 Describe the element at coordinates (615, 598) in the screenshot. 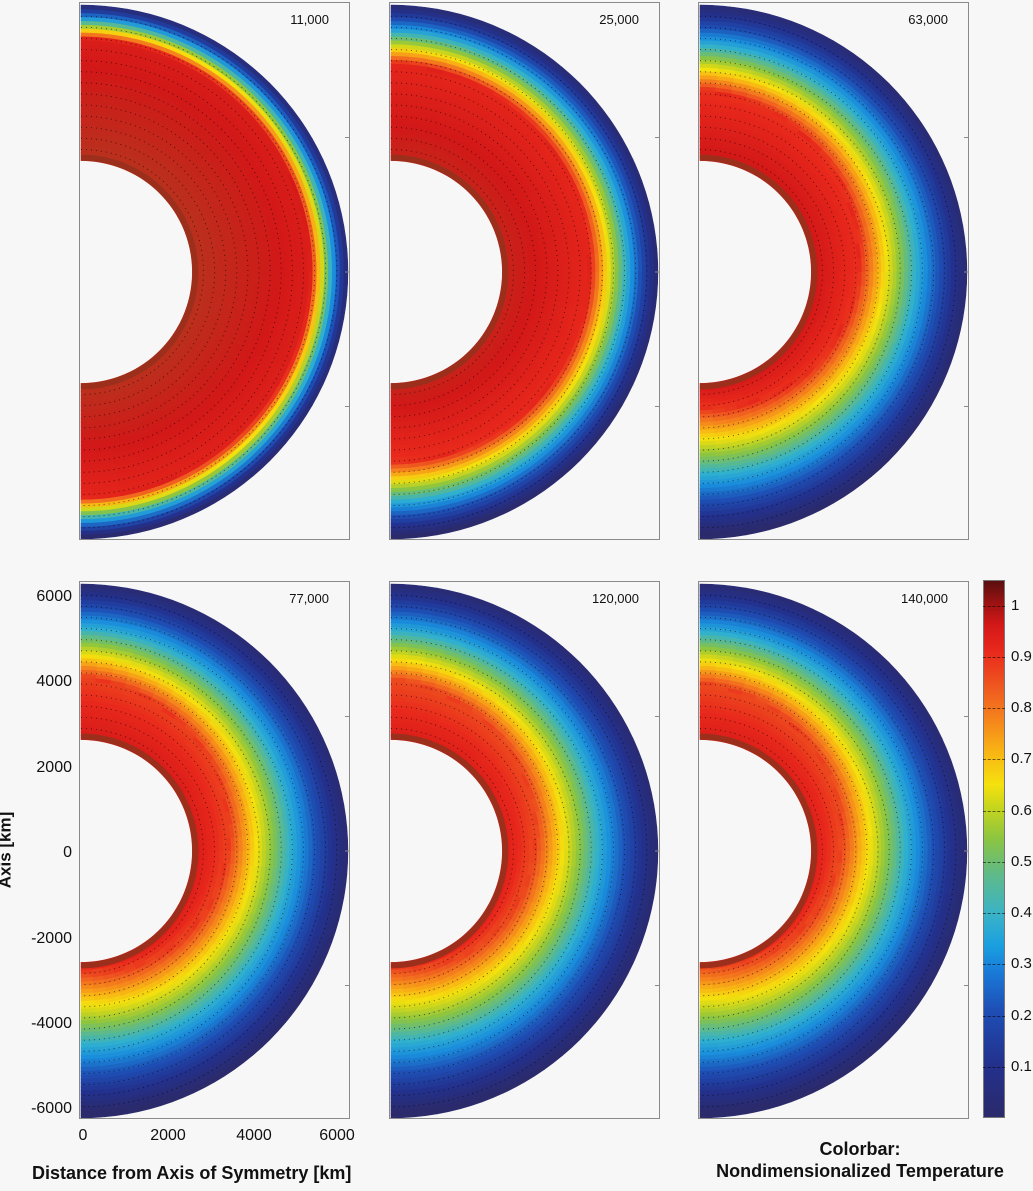

I see `panel-time-label: 120,000` at that location.